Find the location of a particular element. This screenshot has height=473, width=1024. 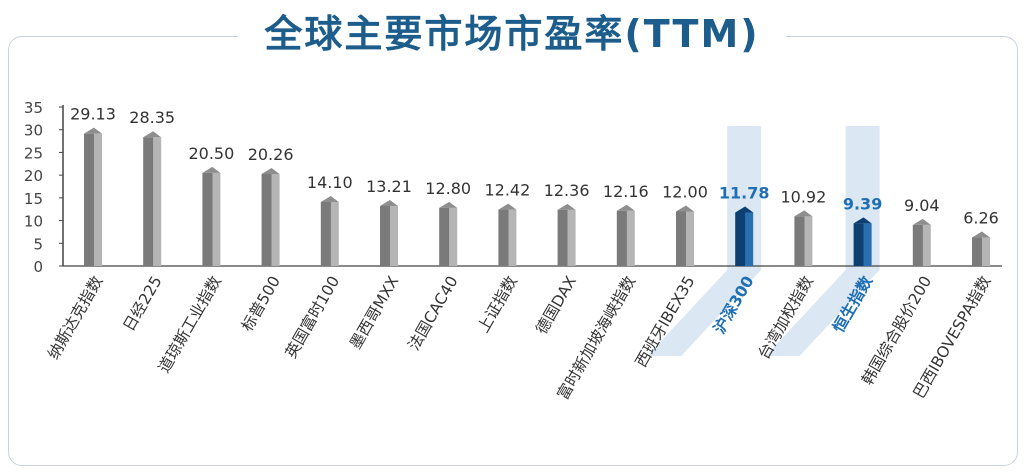

chart-title: 全球主要市场市盈率(TTM) is located at coordinates (512, 33).